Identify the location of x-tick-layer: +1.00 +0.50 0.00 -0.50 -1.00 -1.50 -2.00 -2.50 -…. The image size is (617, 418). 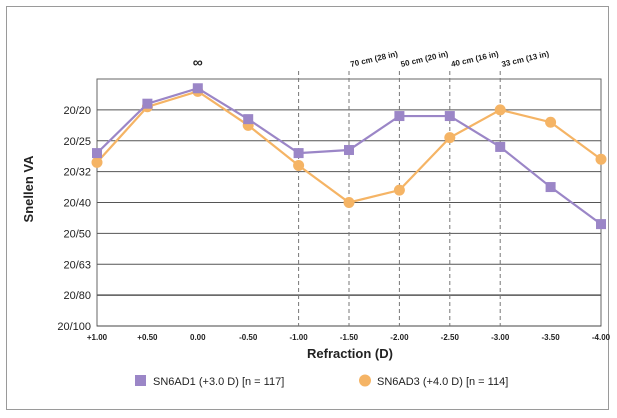
(349, 337).